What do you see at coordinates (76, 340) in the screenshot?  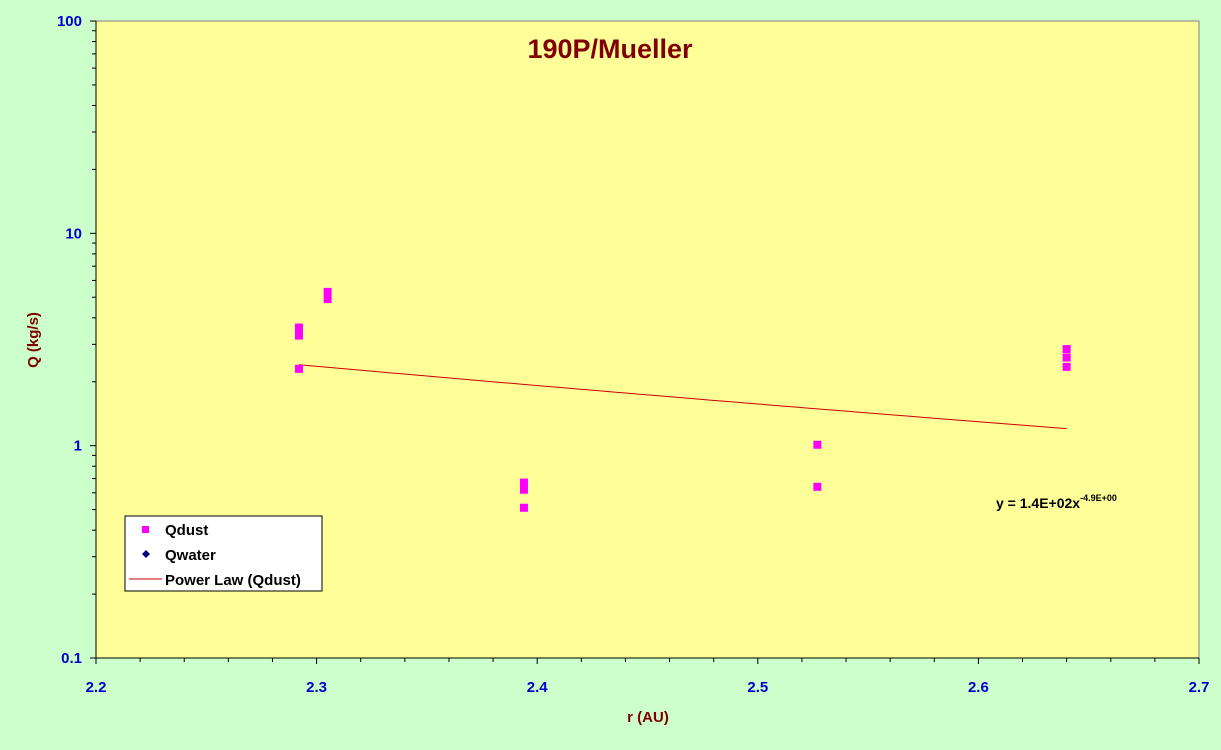 I see `y-axis: 0.1 1 10 100` at bounding box center [76, 340].